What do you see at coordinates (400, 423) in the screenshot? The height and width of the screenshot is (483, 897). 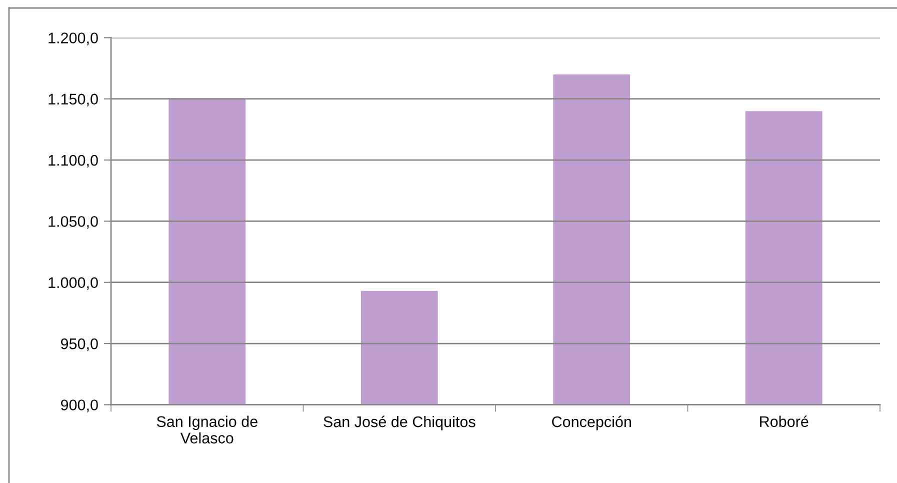 I see `x-tick-label: San José de Chiquitos` at bounding box center [400, 423].